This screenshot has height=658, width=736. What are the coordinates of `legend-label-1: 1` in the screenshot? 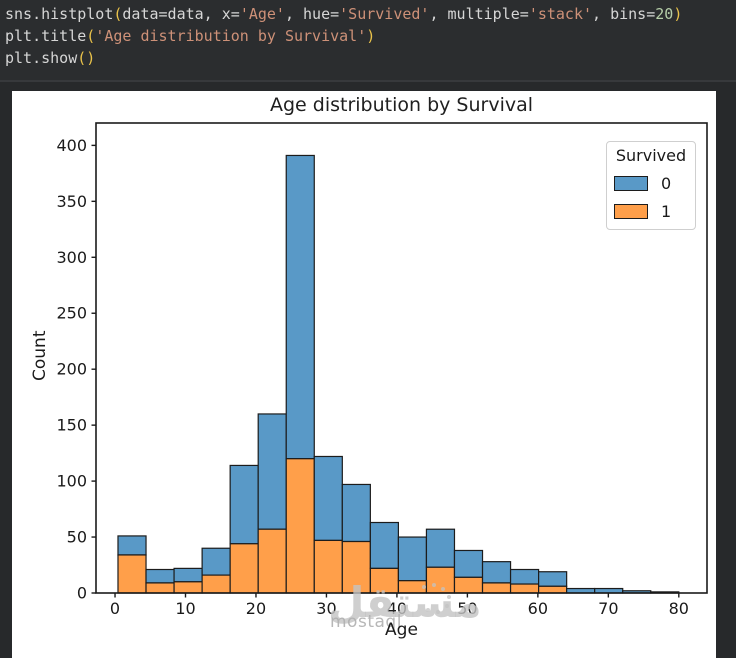 It's located at (666, 211).